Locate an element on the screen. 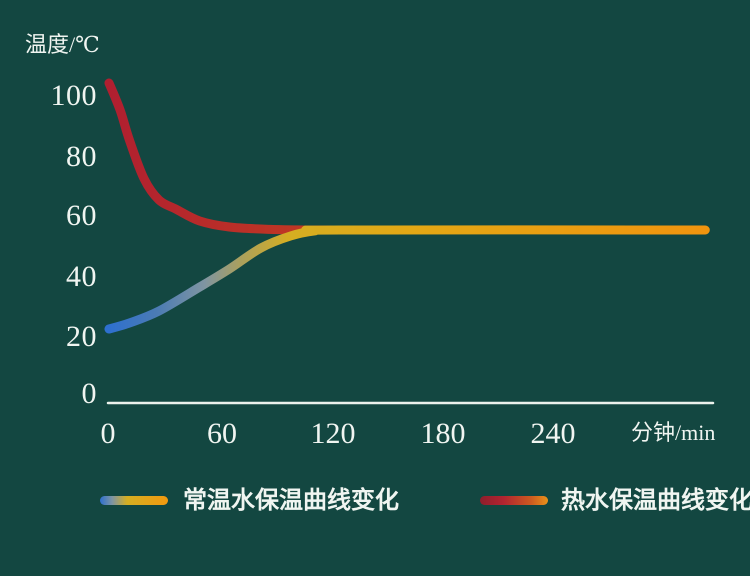  x-tick-60: 60 is located at coordinates (222, 433).